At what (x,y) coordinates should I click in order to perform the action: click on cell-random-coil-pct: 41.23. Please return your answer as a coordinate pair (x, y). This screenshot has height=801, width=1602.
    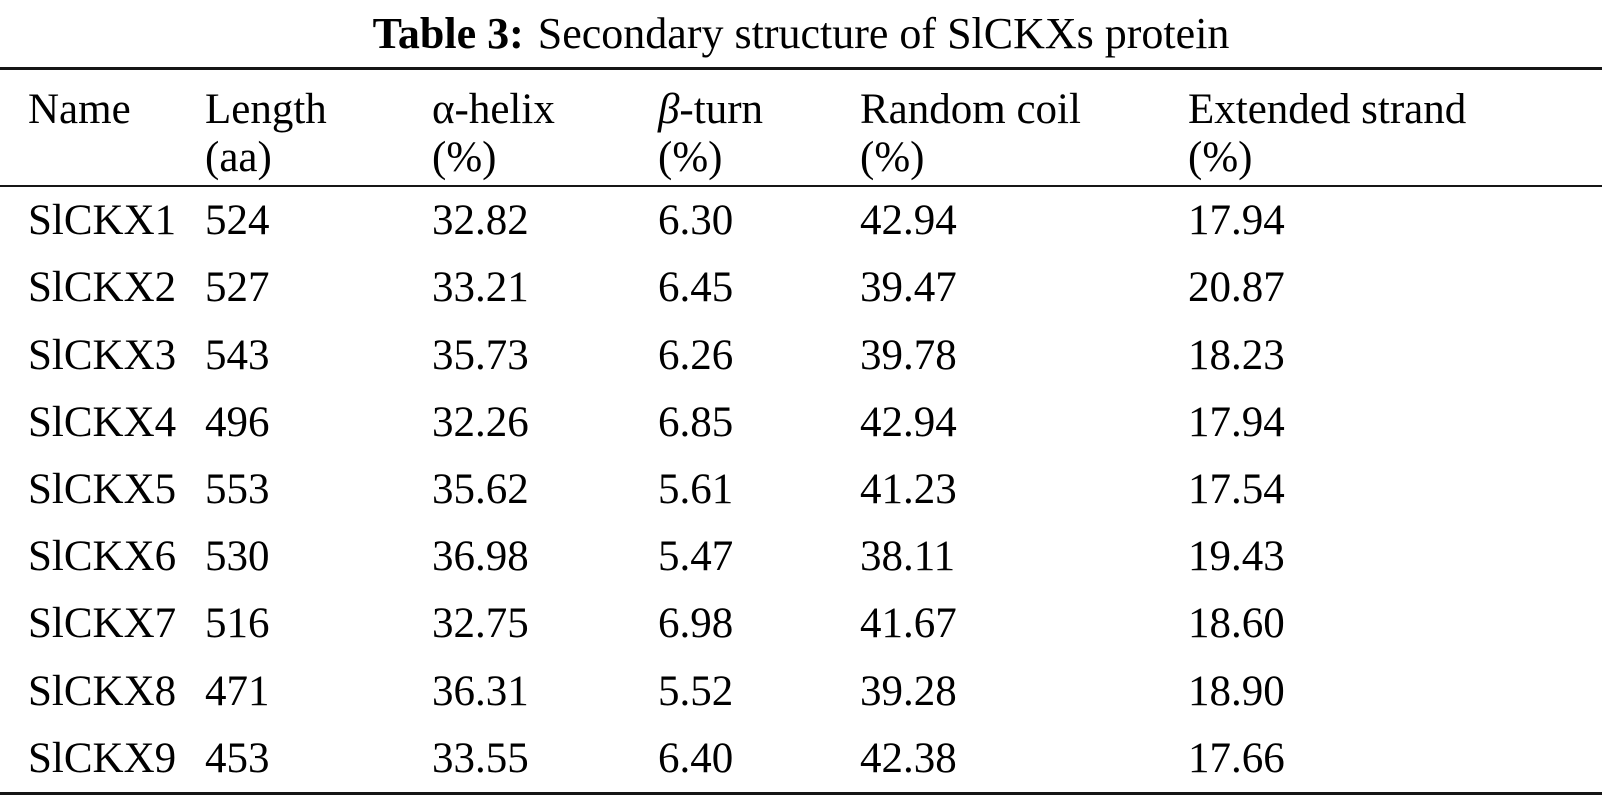
    Looking at the image, I should click on (908, 489).